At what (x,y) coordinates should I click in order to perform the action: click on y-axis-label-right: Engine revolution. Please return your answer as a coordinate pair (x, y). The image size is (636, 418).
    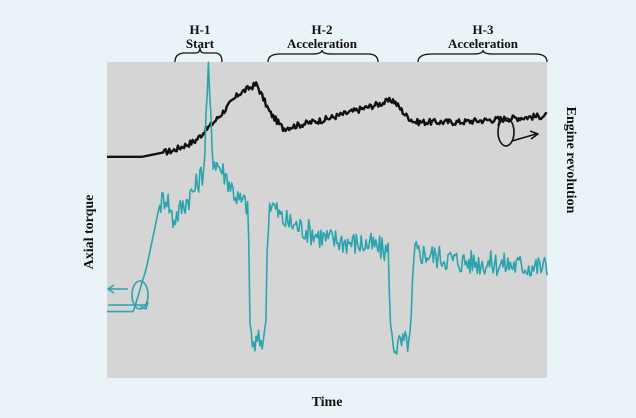
    Looking at the image, I should click on (570, 160).